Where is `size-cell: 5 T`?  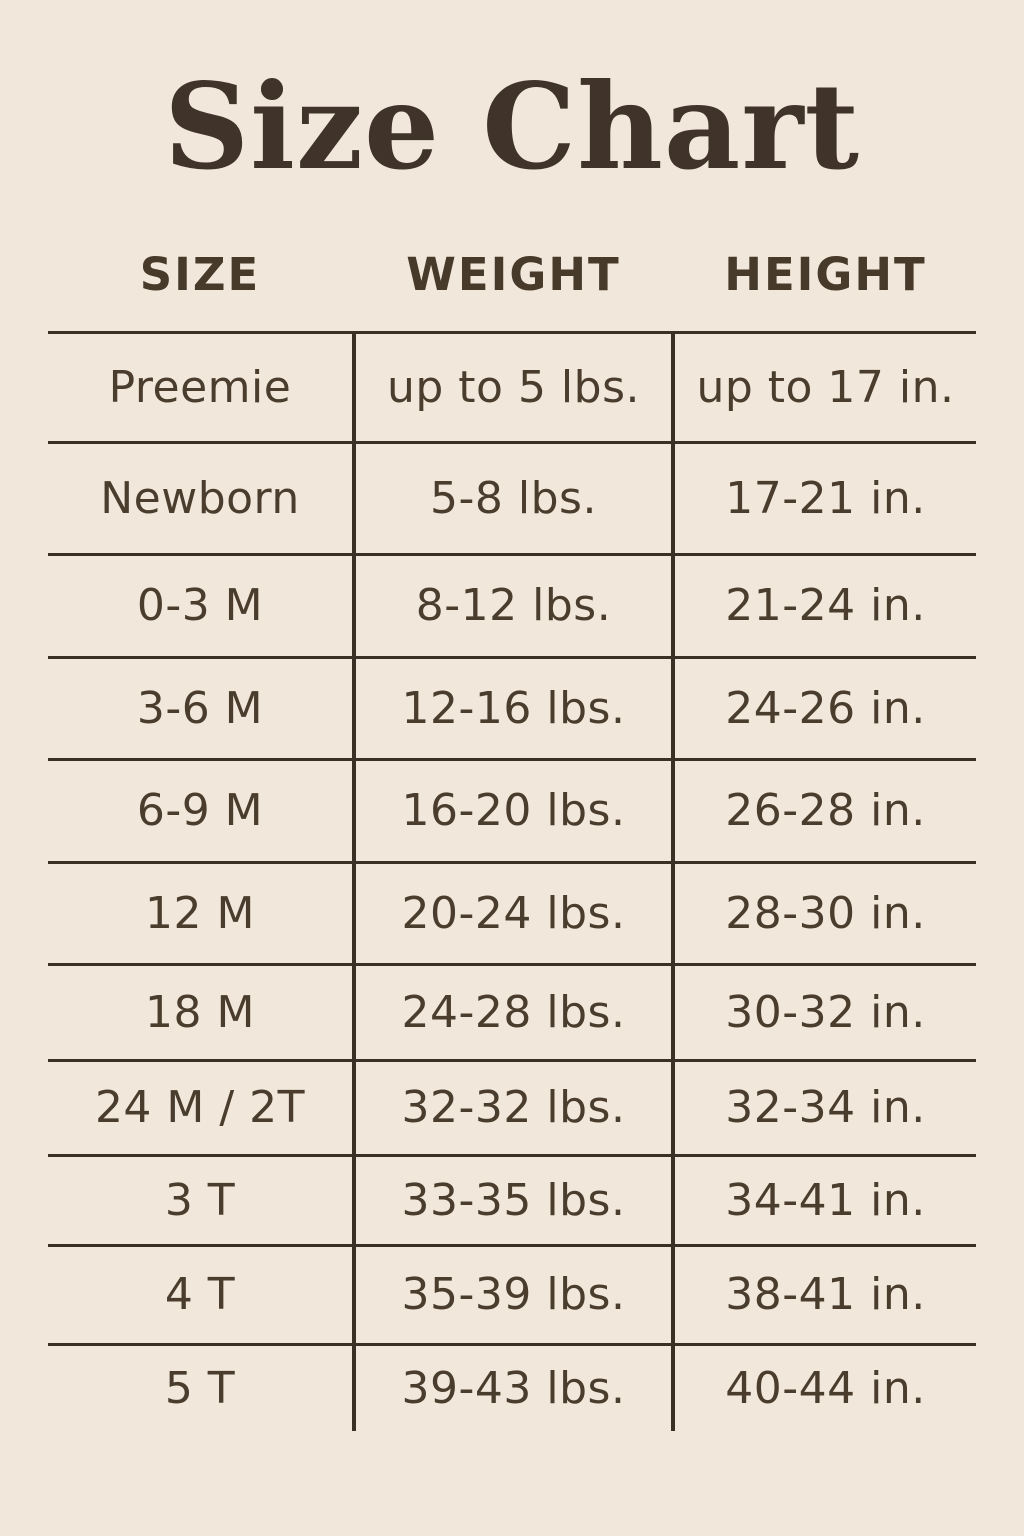 size-cell: 5 T is located at coordinates (200, 1388).